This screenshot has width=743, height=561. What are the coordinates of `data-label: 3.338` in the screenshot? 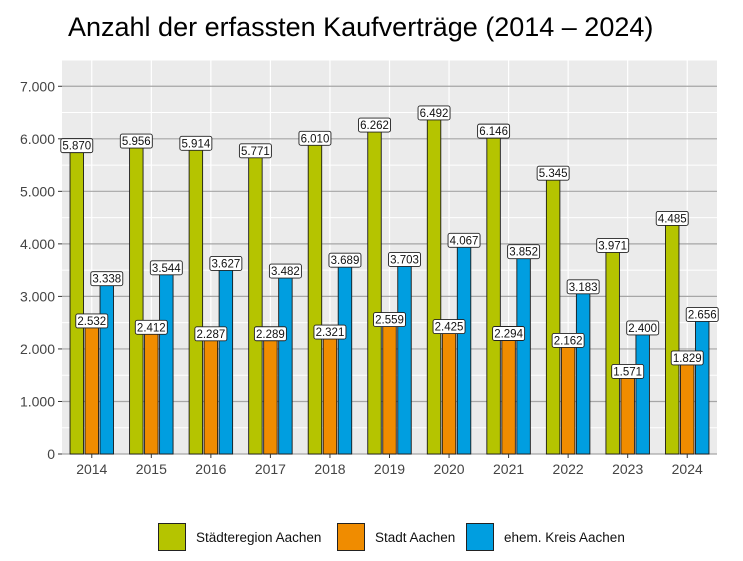 It's located at (106, 280).